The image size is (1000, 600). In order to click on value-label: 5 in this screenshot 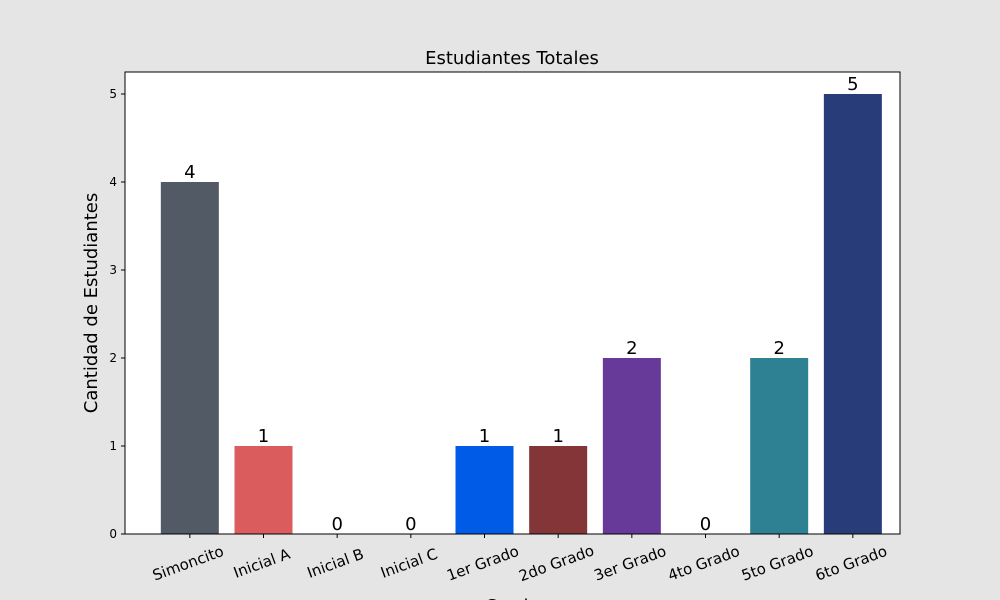, I will do `click(852, 84)`.